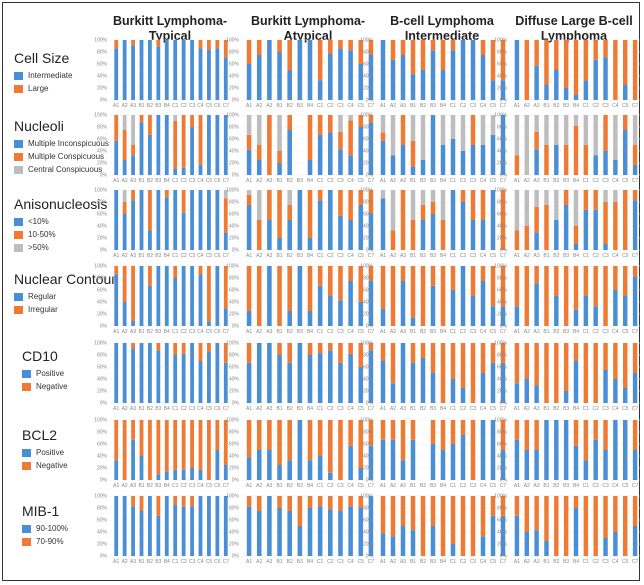 Image resolution: width=644 pixels, height=585 pixels. What do you see at coordinates (45, 370) in the screenshot?
I see `legend: CD10 Positive Negative` at bounding box center [45, 370].